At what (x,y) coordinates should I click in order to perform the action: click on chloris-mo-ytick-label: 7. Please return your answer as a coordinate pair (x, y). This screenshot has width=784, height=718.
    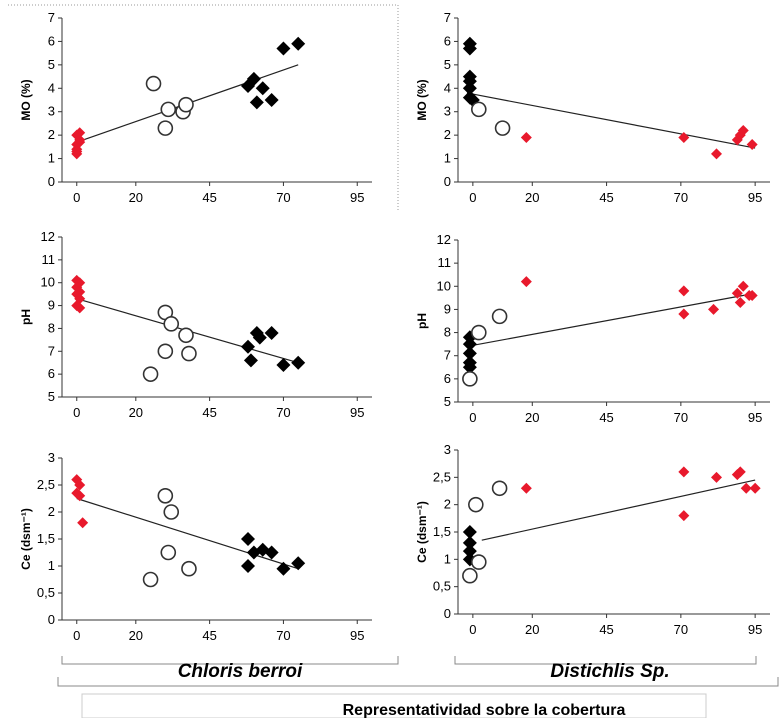
    Looking at the image, I should click on (51, 17).